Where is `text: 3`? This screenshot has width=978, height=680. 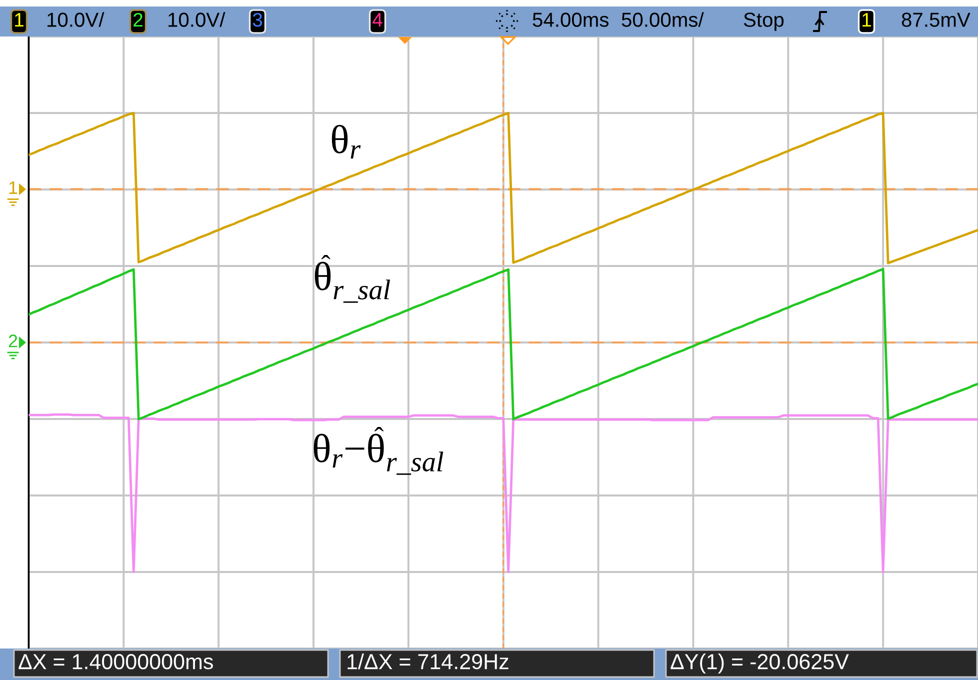 text: 3 is located at coordinates (257, 19).